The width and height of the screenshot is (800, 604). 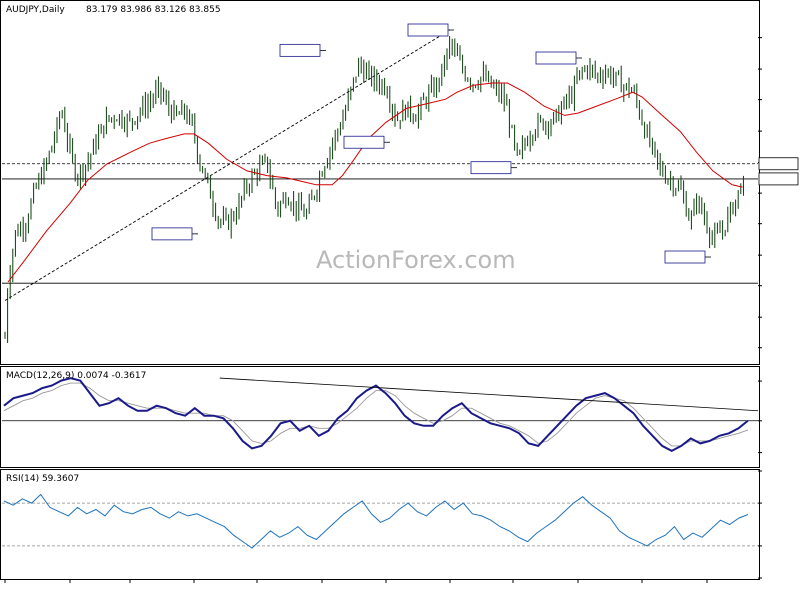 What do you see at coordinates (416, 260) in the screenshot?
I see `watermark-text: ActionForex.com` at bounding box center [416, 260].